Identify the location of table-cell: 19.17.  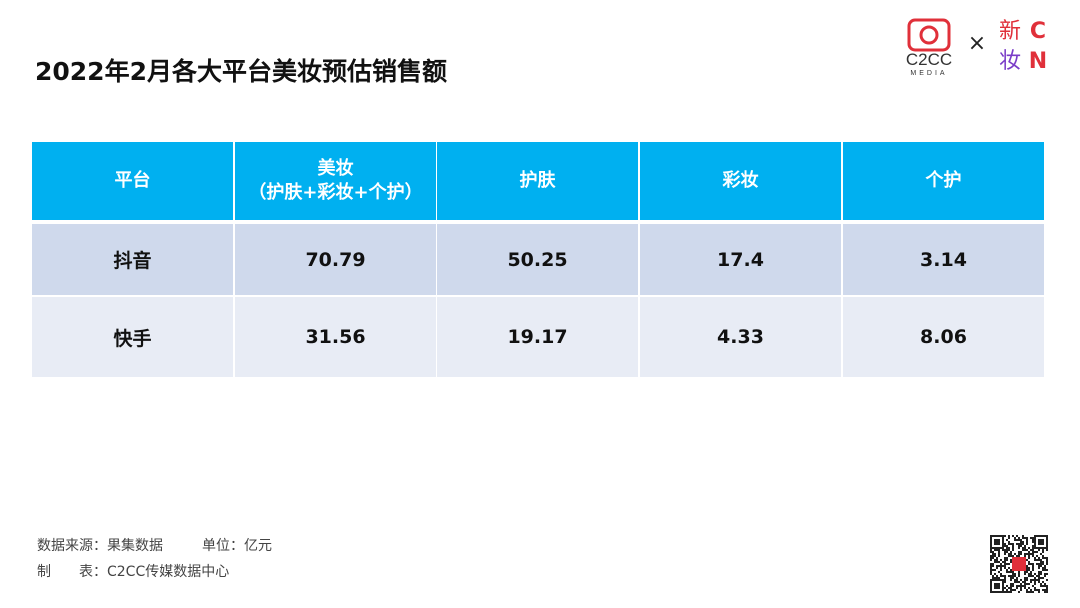
(537, 337).